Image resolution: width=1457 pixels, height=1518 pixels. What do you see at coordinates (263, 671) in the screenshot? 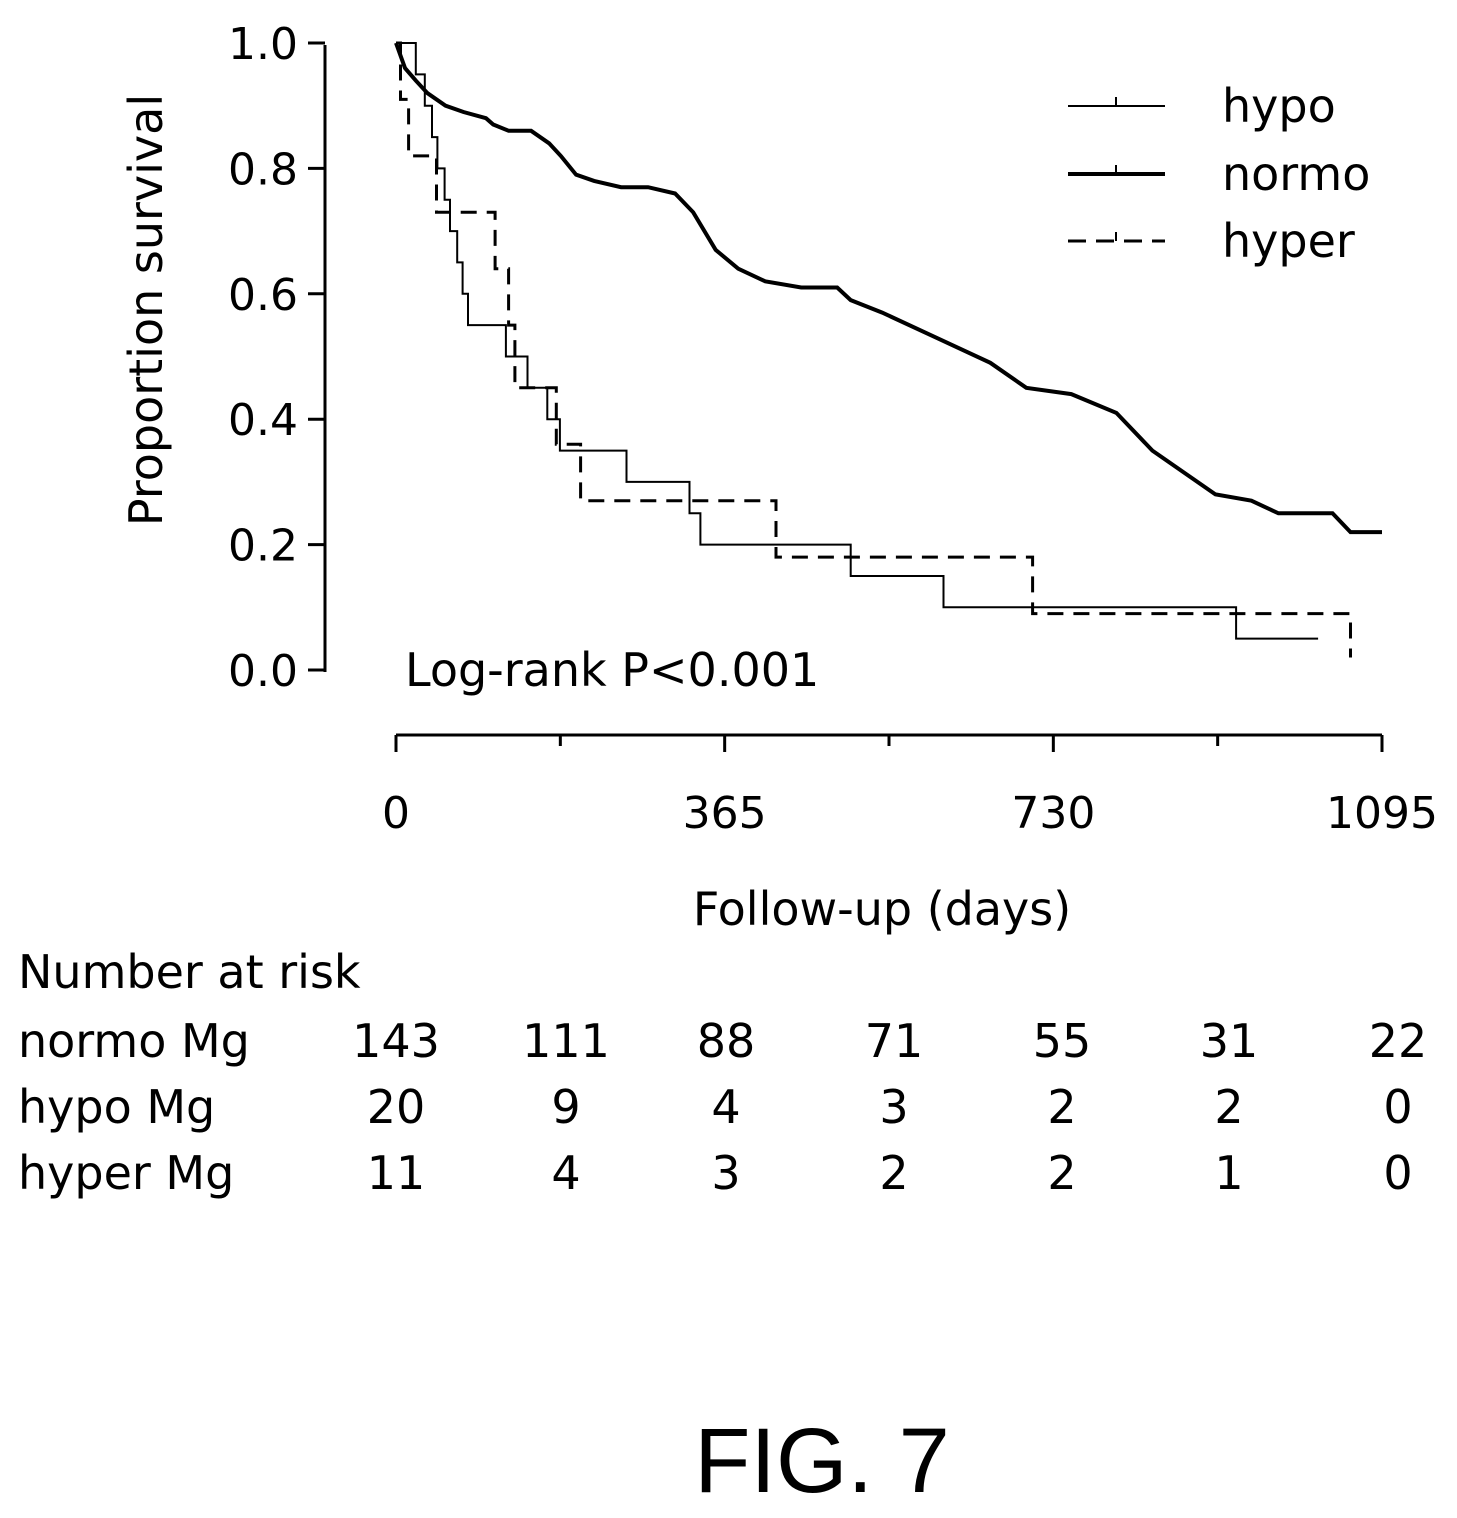
I see `y-tick-label: 0.0` at bounding box center [263, 671].